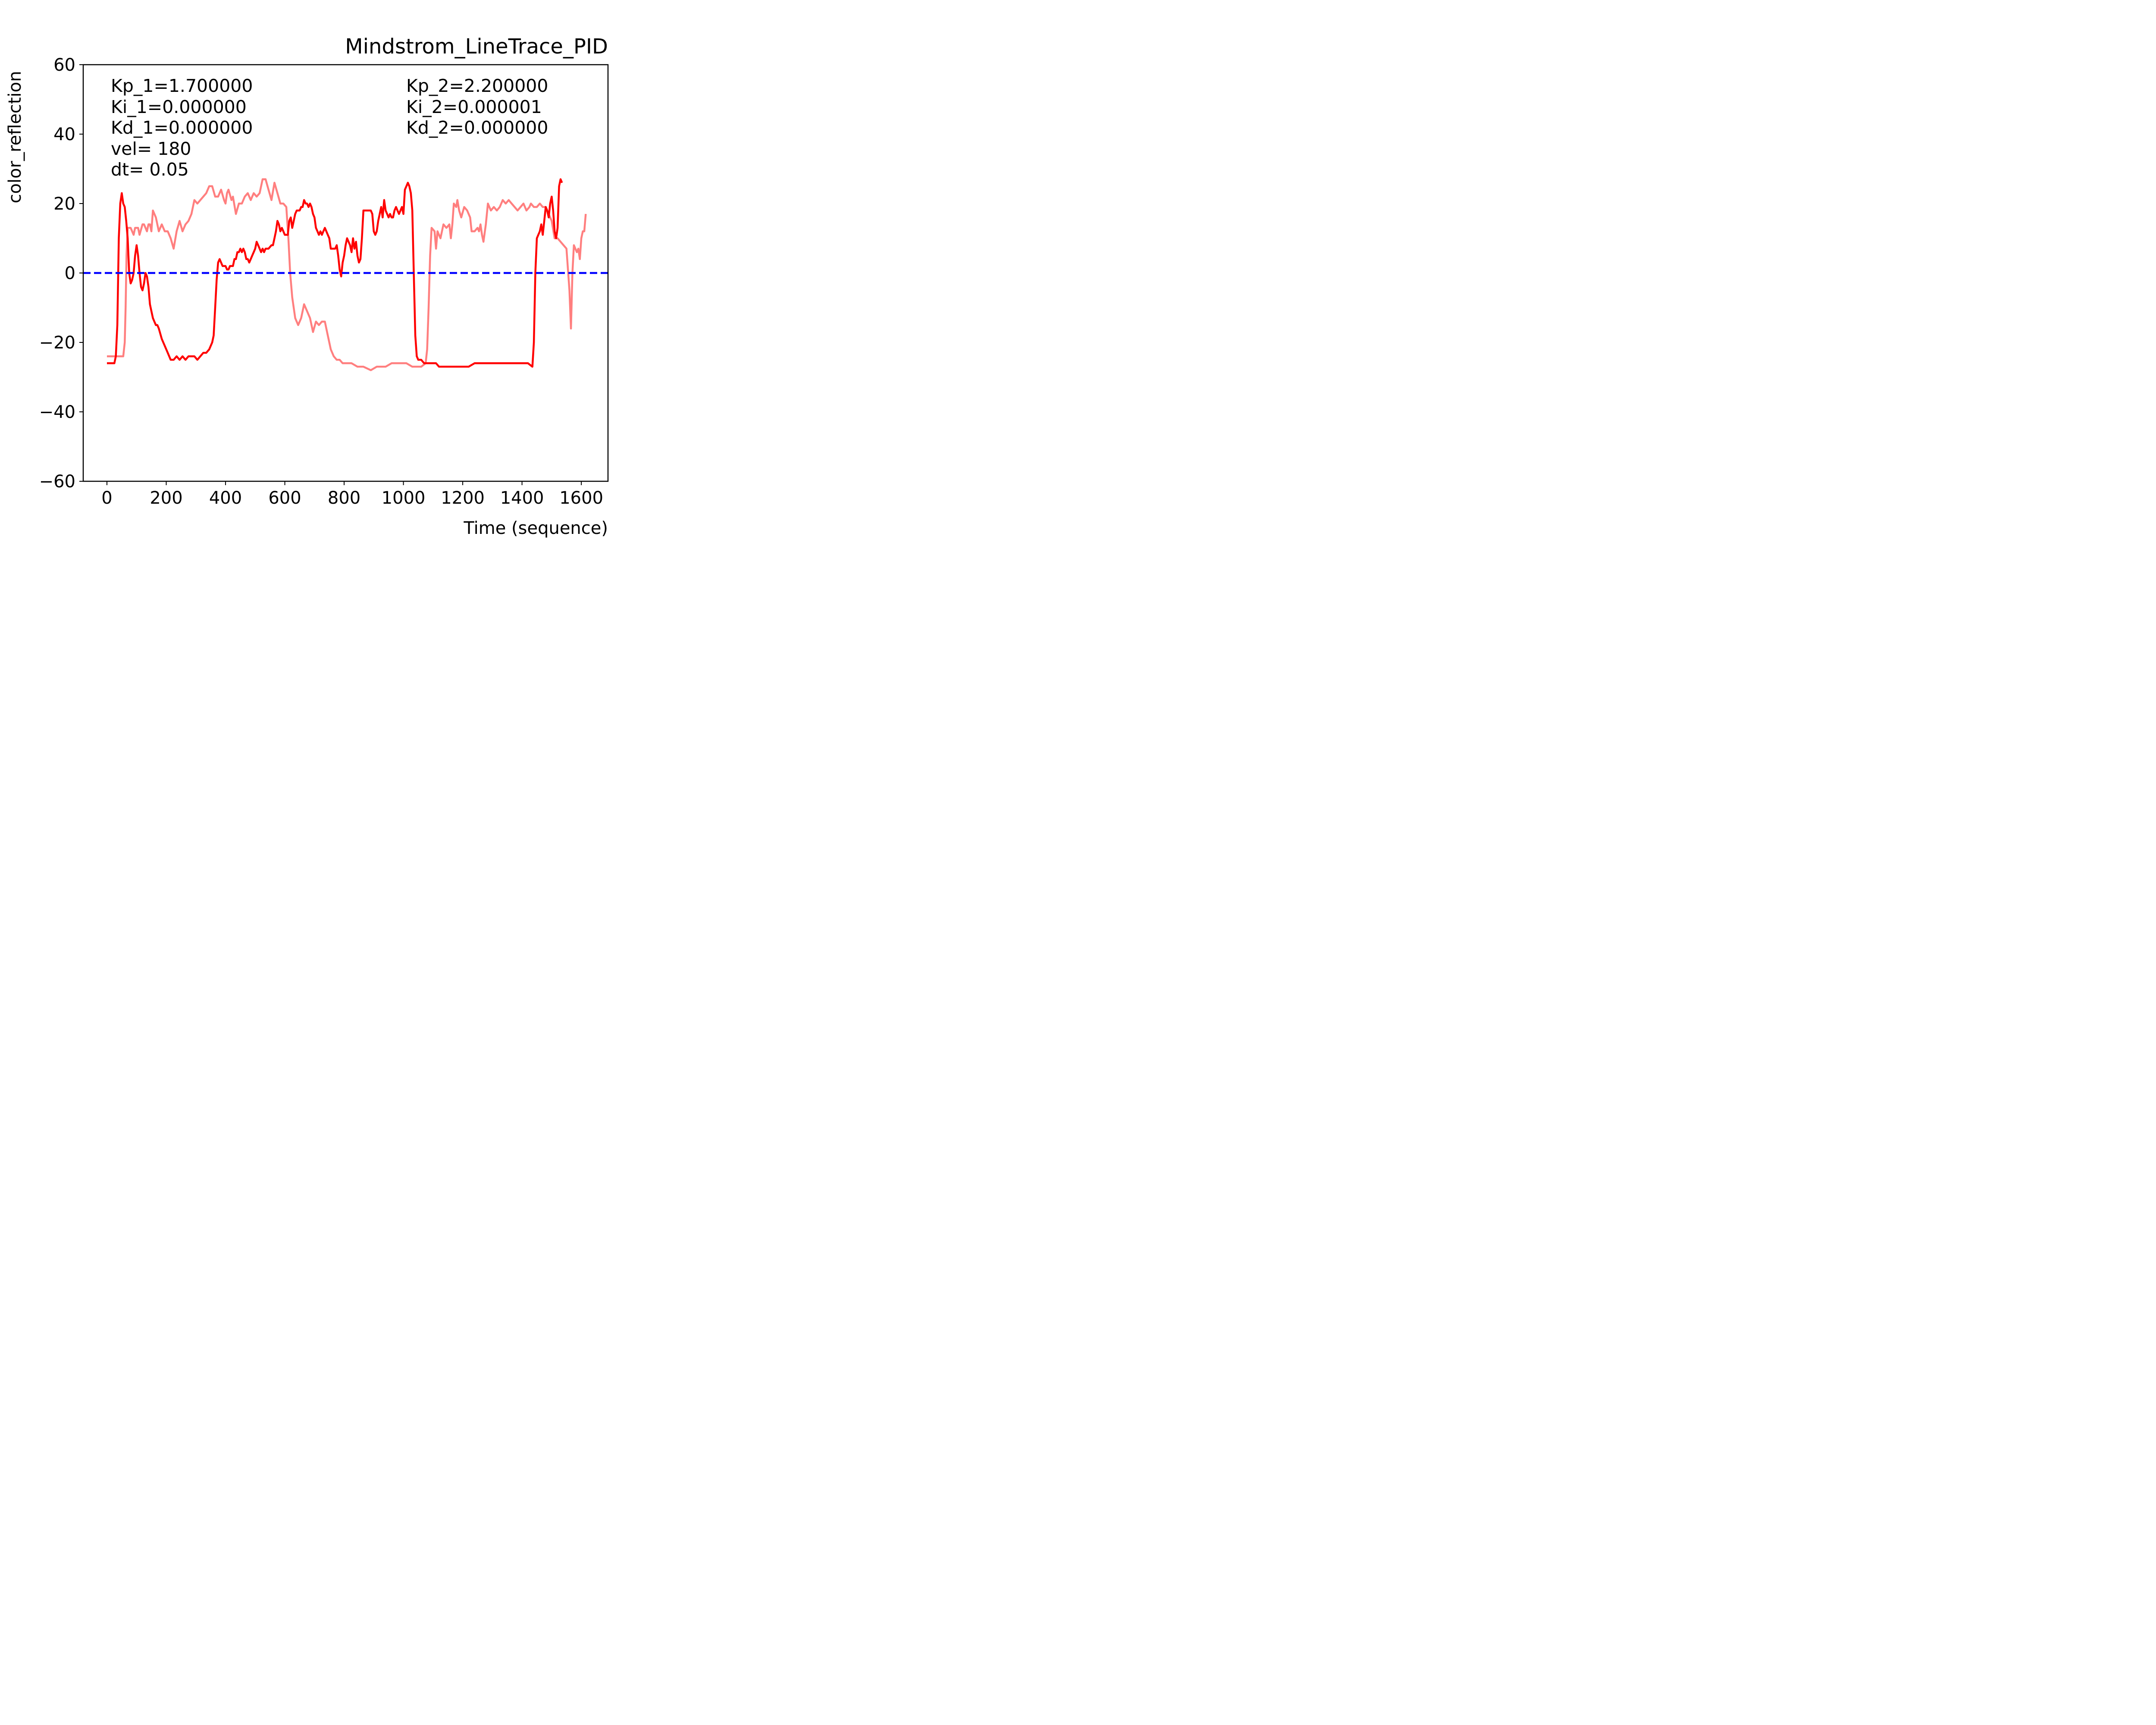  Describe the element at coordinates (166, 498) in the screenshot. I see `x-tick-label: 200` at that location.